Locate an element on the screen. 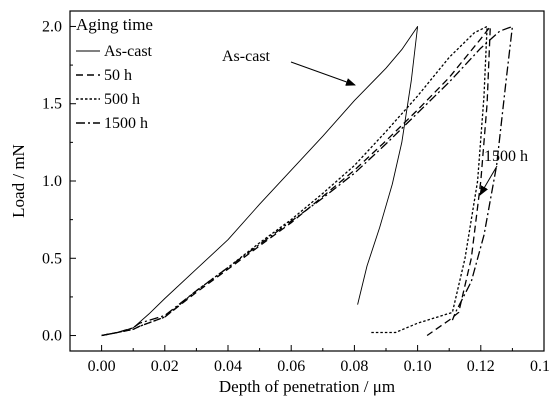 The width and height of the screenshot is (549, 399). legend: Aging time As-cast 50 h 500 h 1500 h is located at coordinates (114, 73).